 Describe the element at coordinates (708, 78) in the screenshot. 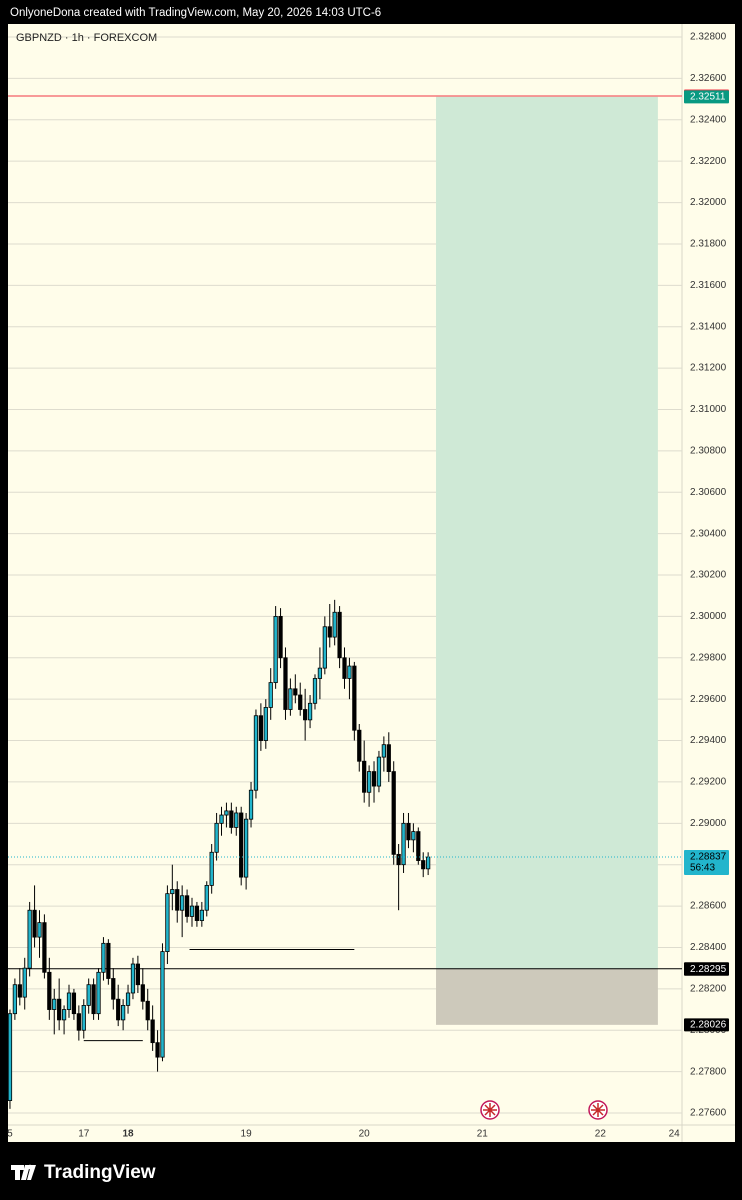

I see `y-tick-label: 2.32600` at that location.